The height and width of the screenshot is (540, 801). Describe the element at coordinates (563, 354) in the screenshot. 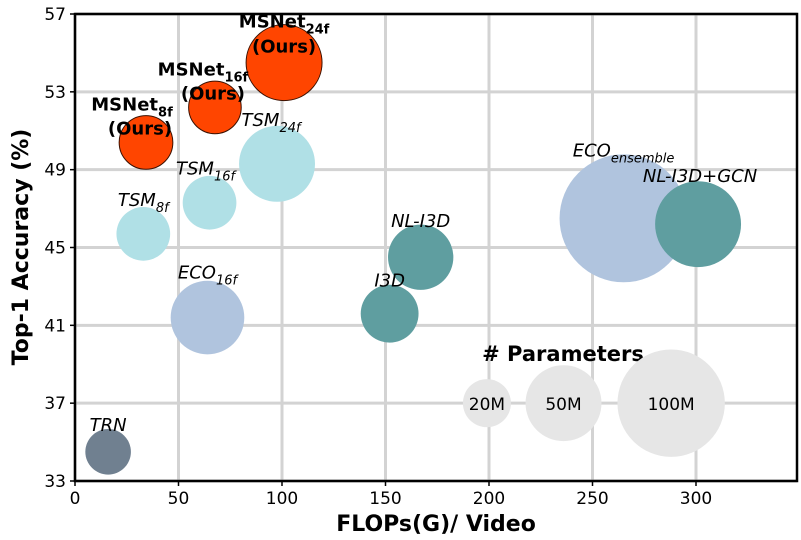

I see `legend-title: # Parameters` at that location.